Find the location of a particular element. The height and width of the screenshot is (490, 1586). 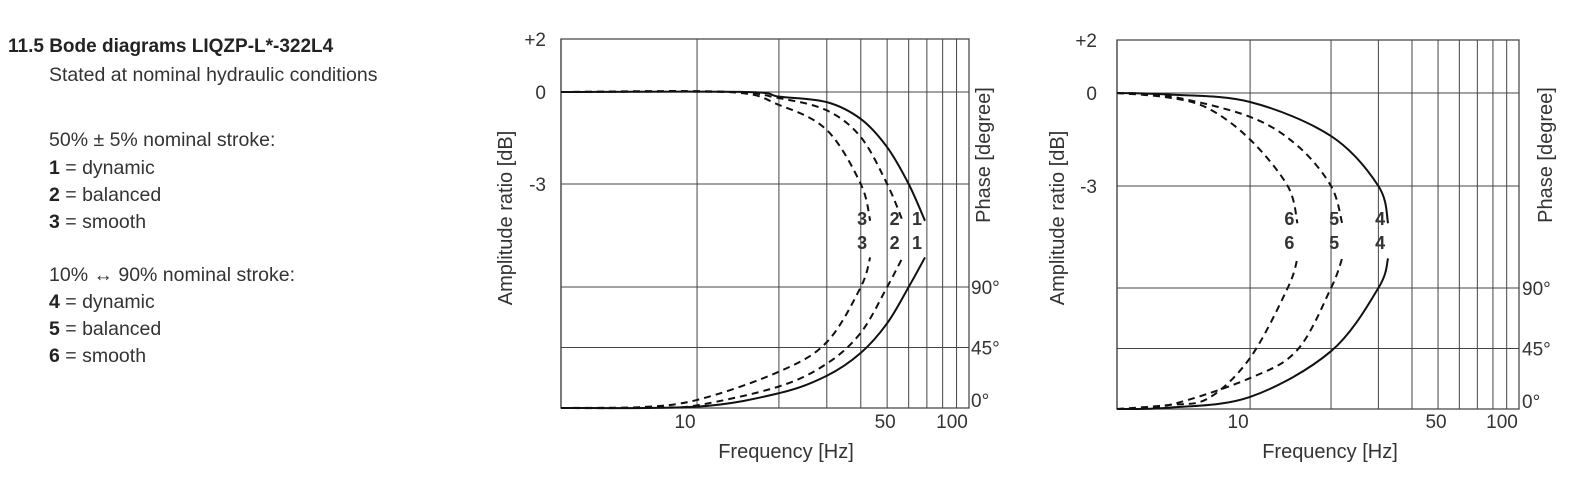

section-title: 11.5 Bode diagrams LIQZP-L*-322L4 is located at coordinates (171, 46).